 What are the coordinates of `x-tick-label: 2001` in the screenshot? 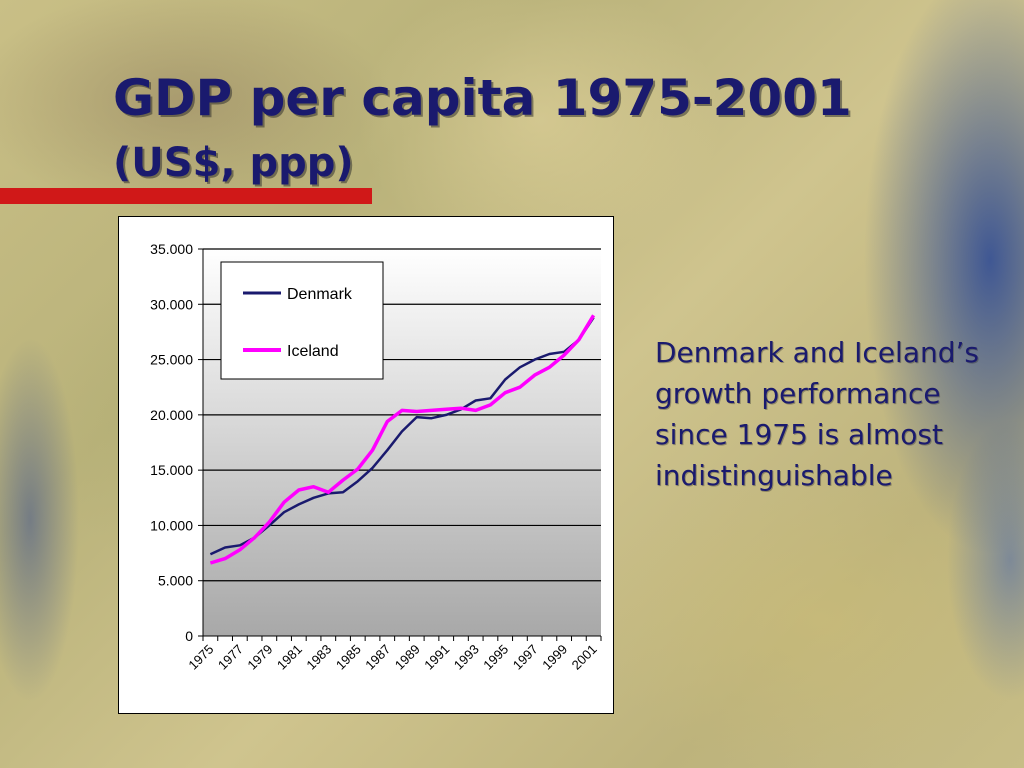 It's located at (584, 657).